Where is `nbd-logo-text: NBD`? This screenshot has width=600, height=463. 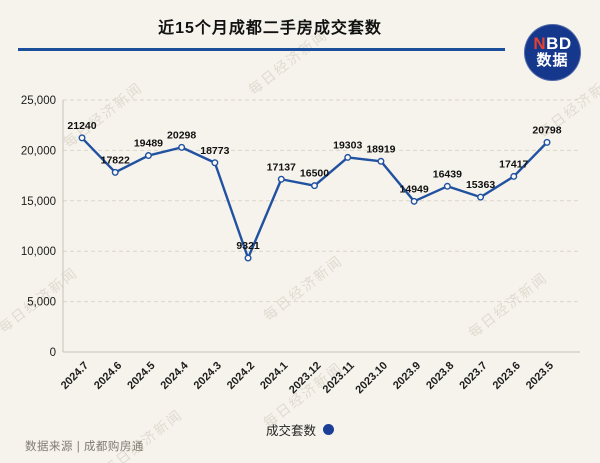 nbd-logo-text: NBD is located at coordinates (552, 43).